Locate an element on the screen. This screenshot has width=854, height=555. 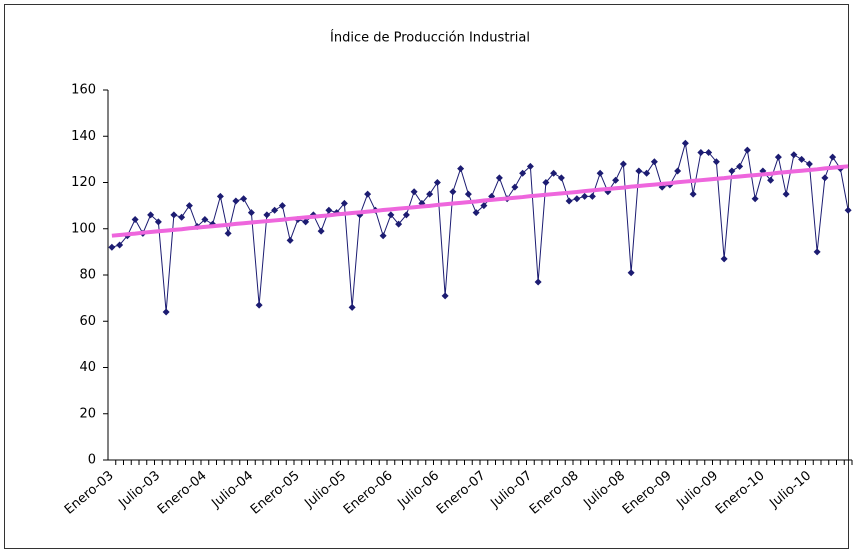
y-tick-label: 60 is located at coordinates (87, 321).